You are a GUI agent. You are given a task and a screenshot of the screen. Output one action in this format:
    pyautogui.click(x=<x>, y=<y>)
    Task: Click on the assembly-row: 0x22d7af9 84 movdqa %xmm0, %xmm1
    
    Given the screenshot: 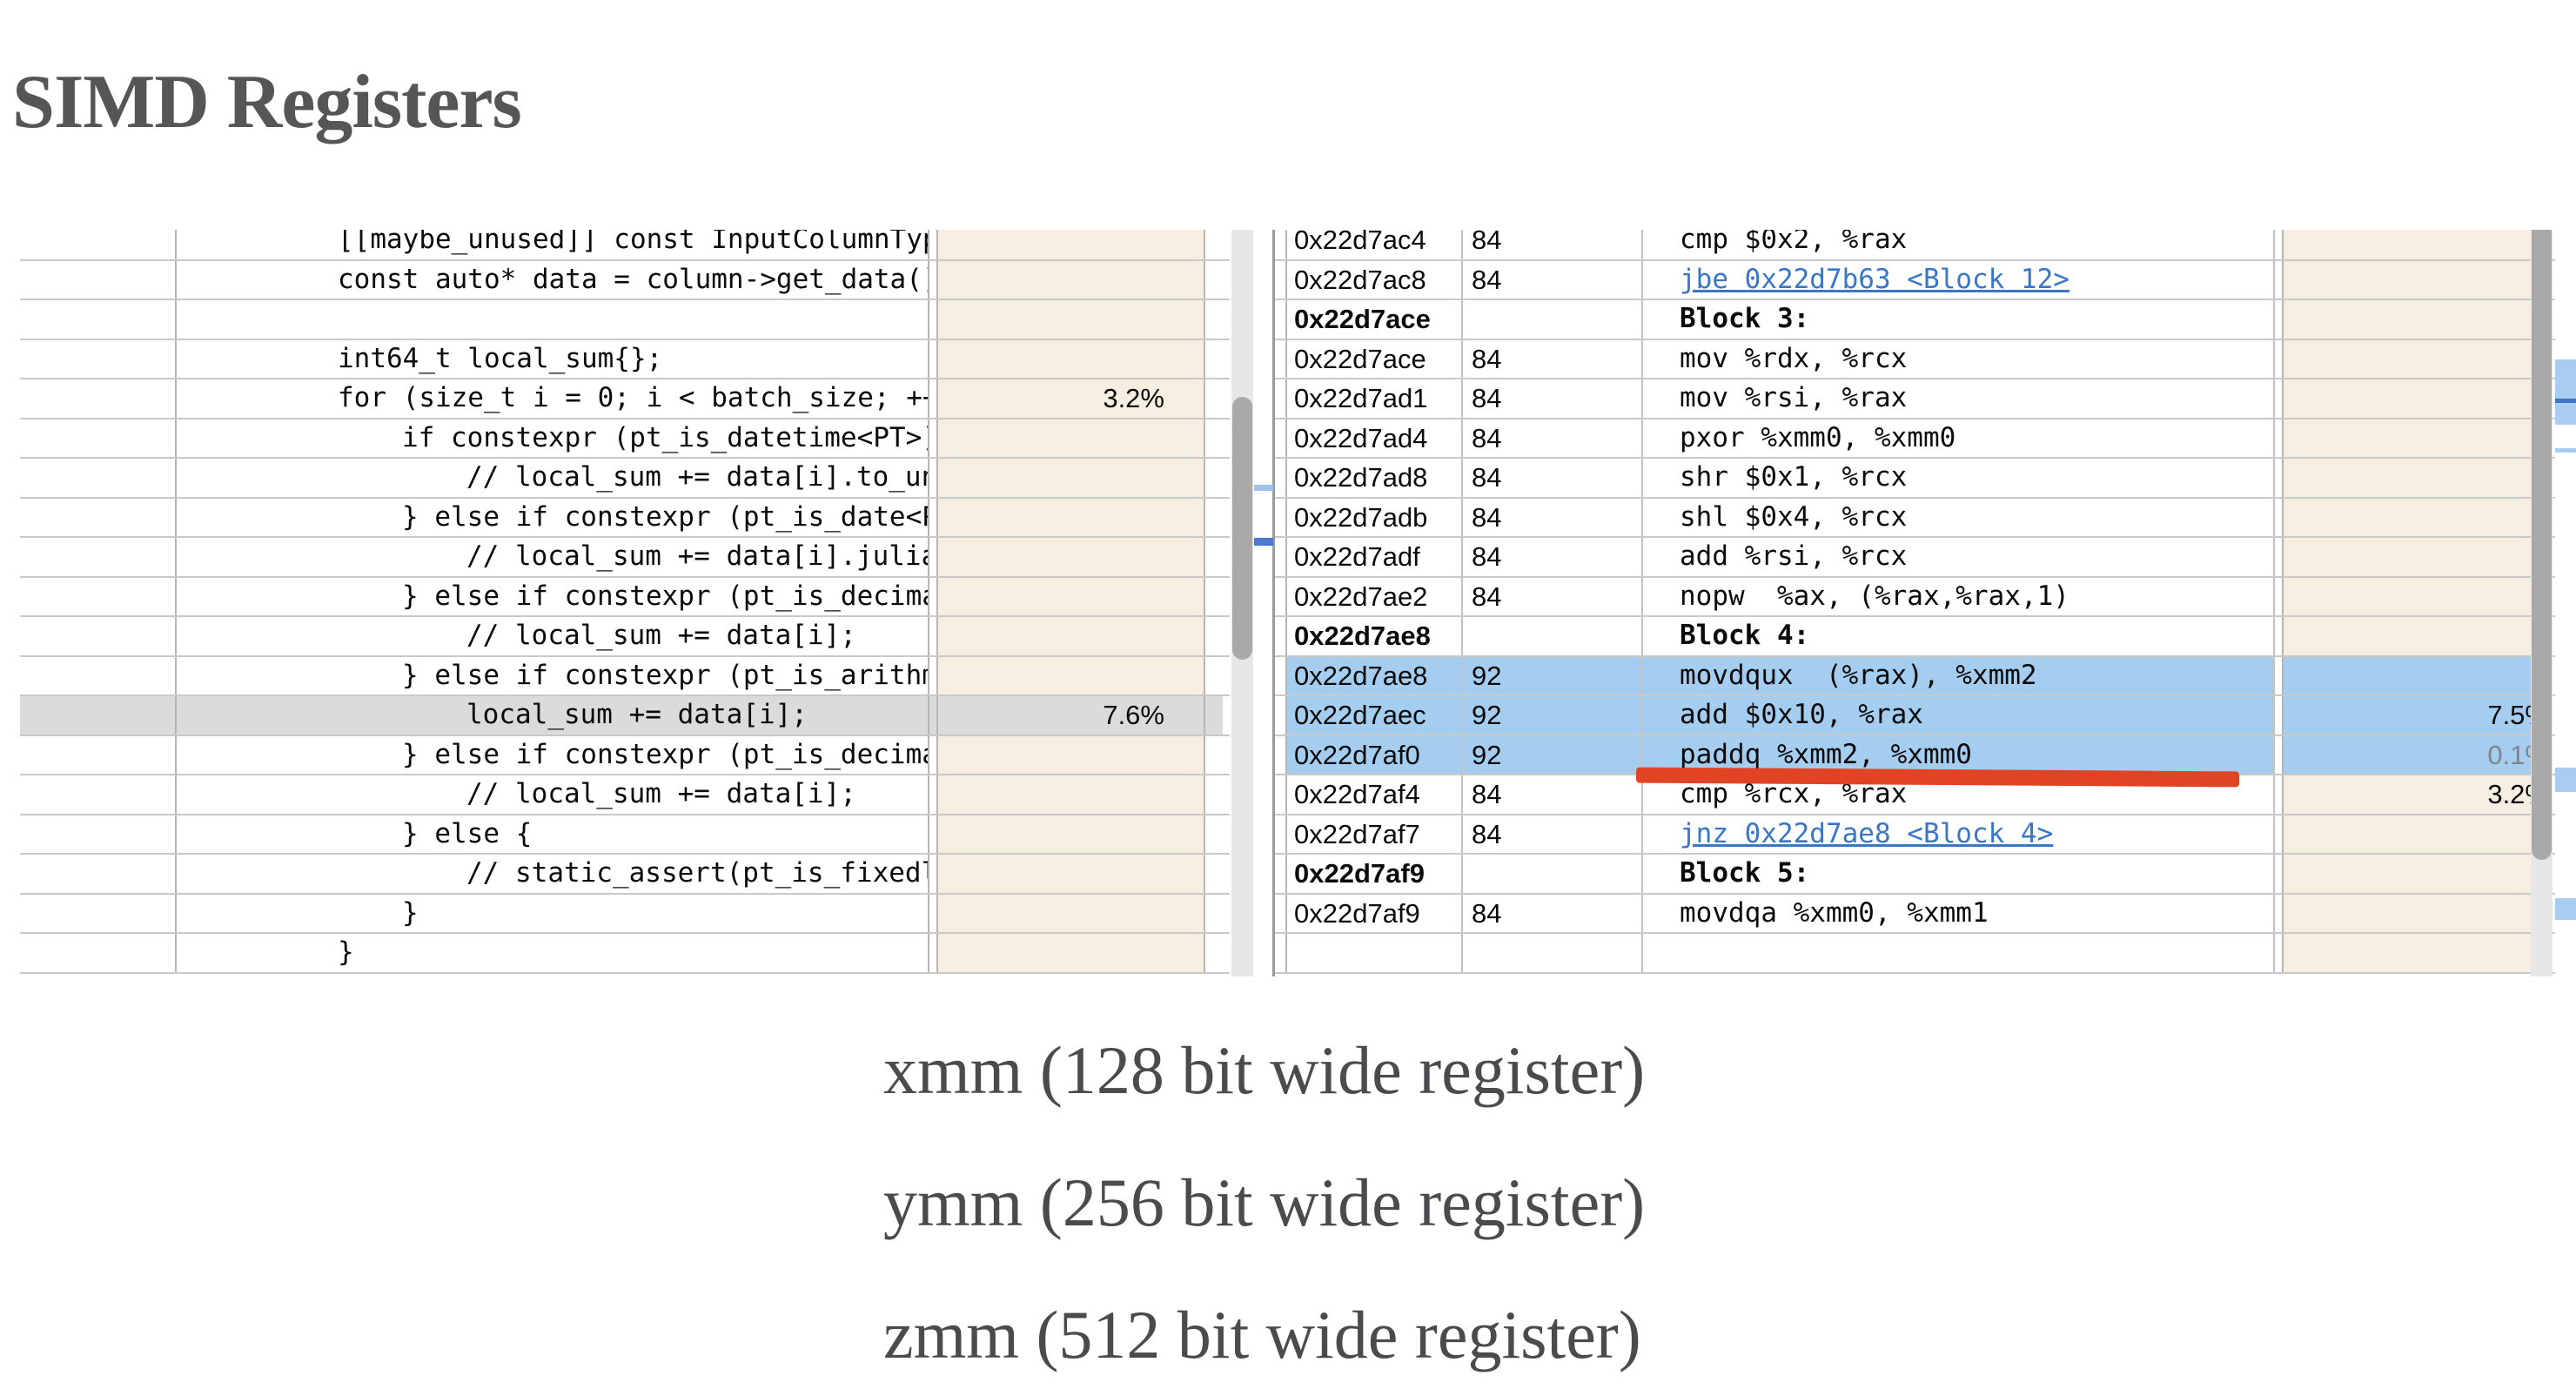 What is the action you would take?
    pyautogui.click(x=1915, y=914)
    